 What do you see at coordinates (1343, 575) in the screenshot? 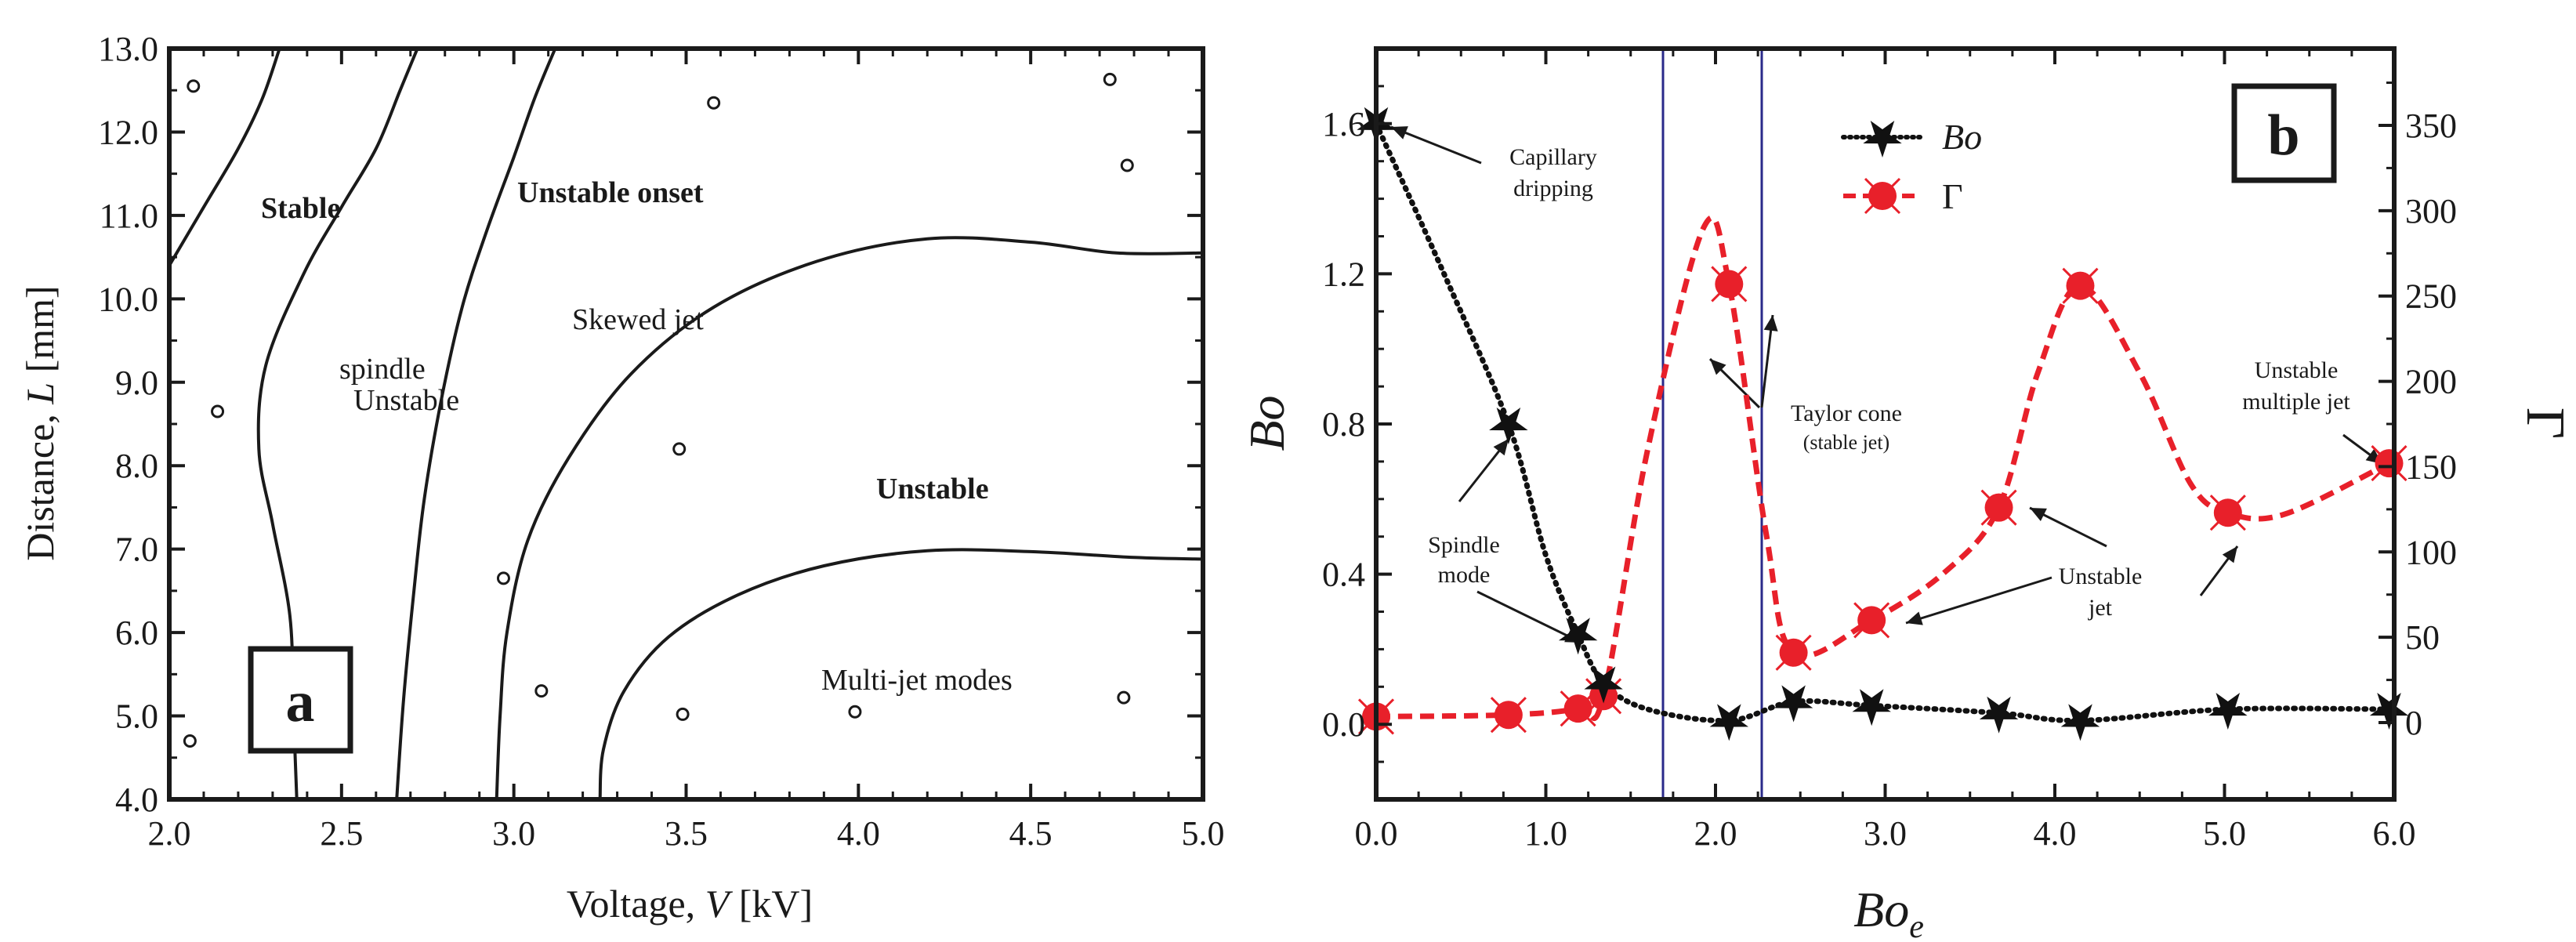
I see `b-y-left-tick-label: 0.4` at bounding box center [1343, 575].